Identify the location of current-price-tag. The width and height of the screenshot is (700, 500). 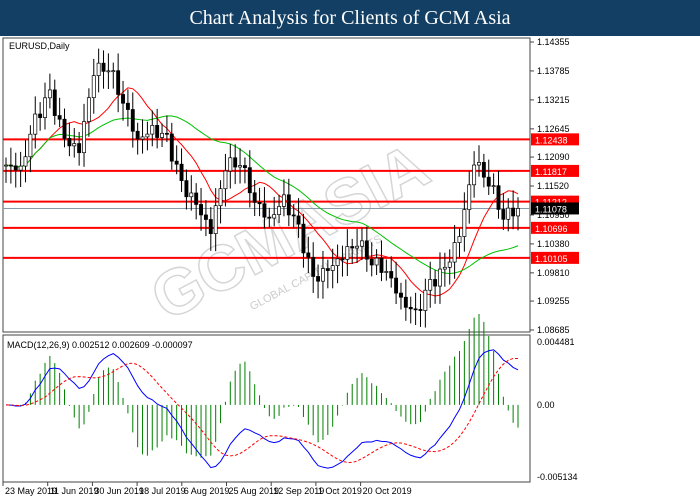
(555, 208).